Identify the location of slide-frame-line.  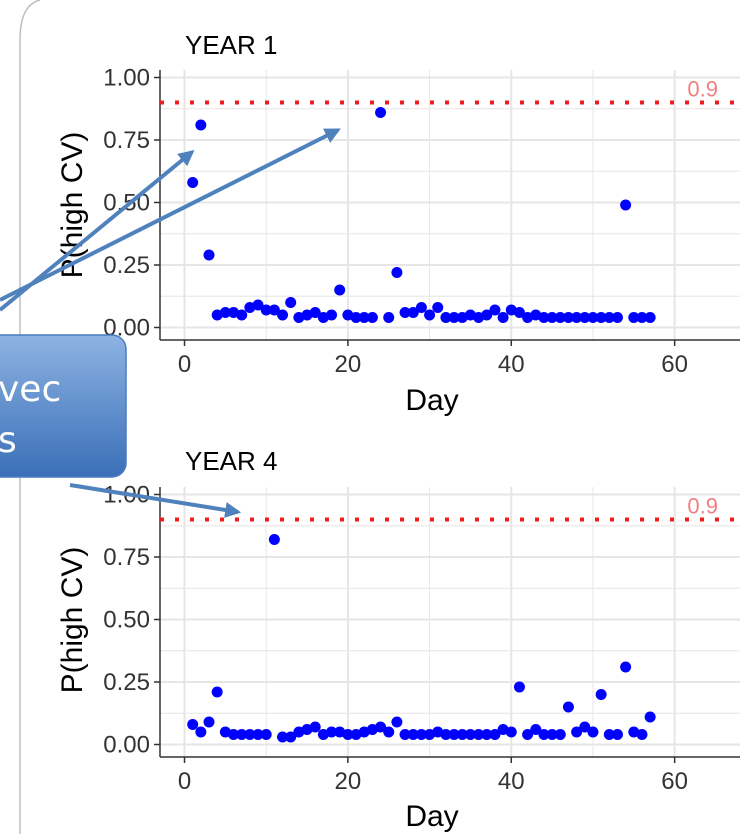
(30, 417).